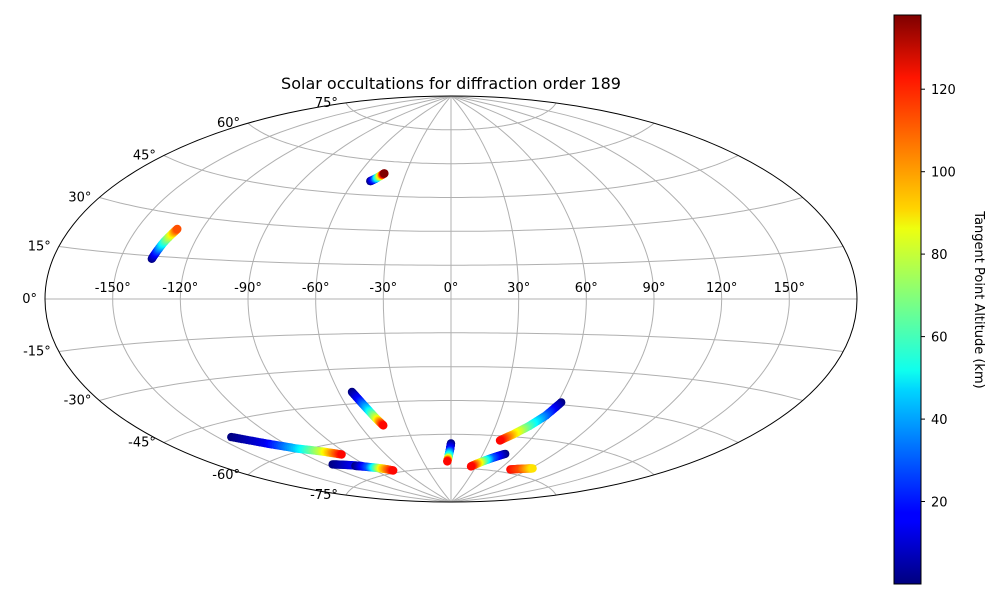  Describe the element at coordinates (228, 123) in the screenshot. I see `lat-tick-label: 60°` at that location.